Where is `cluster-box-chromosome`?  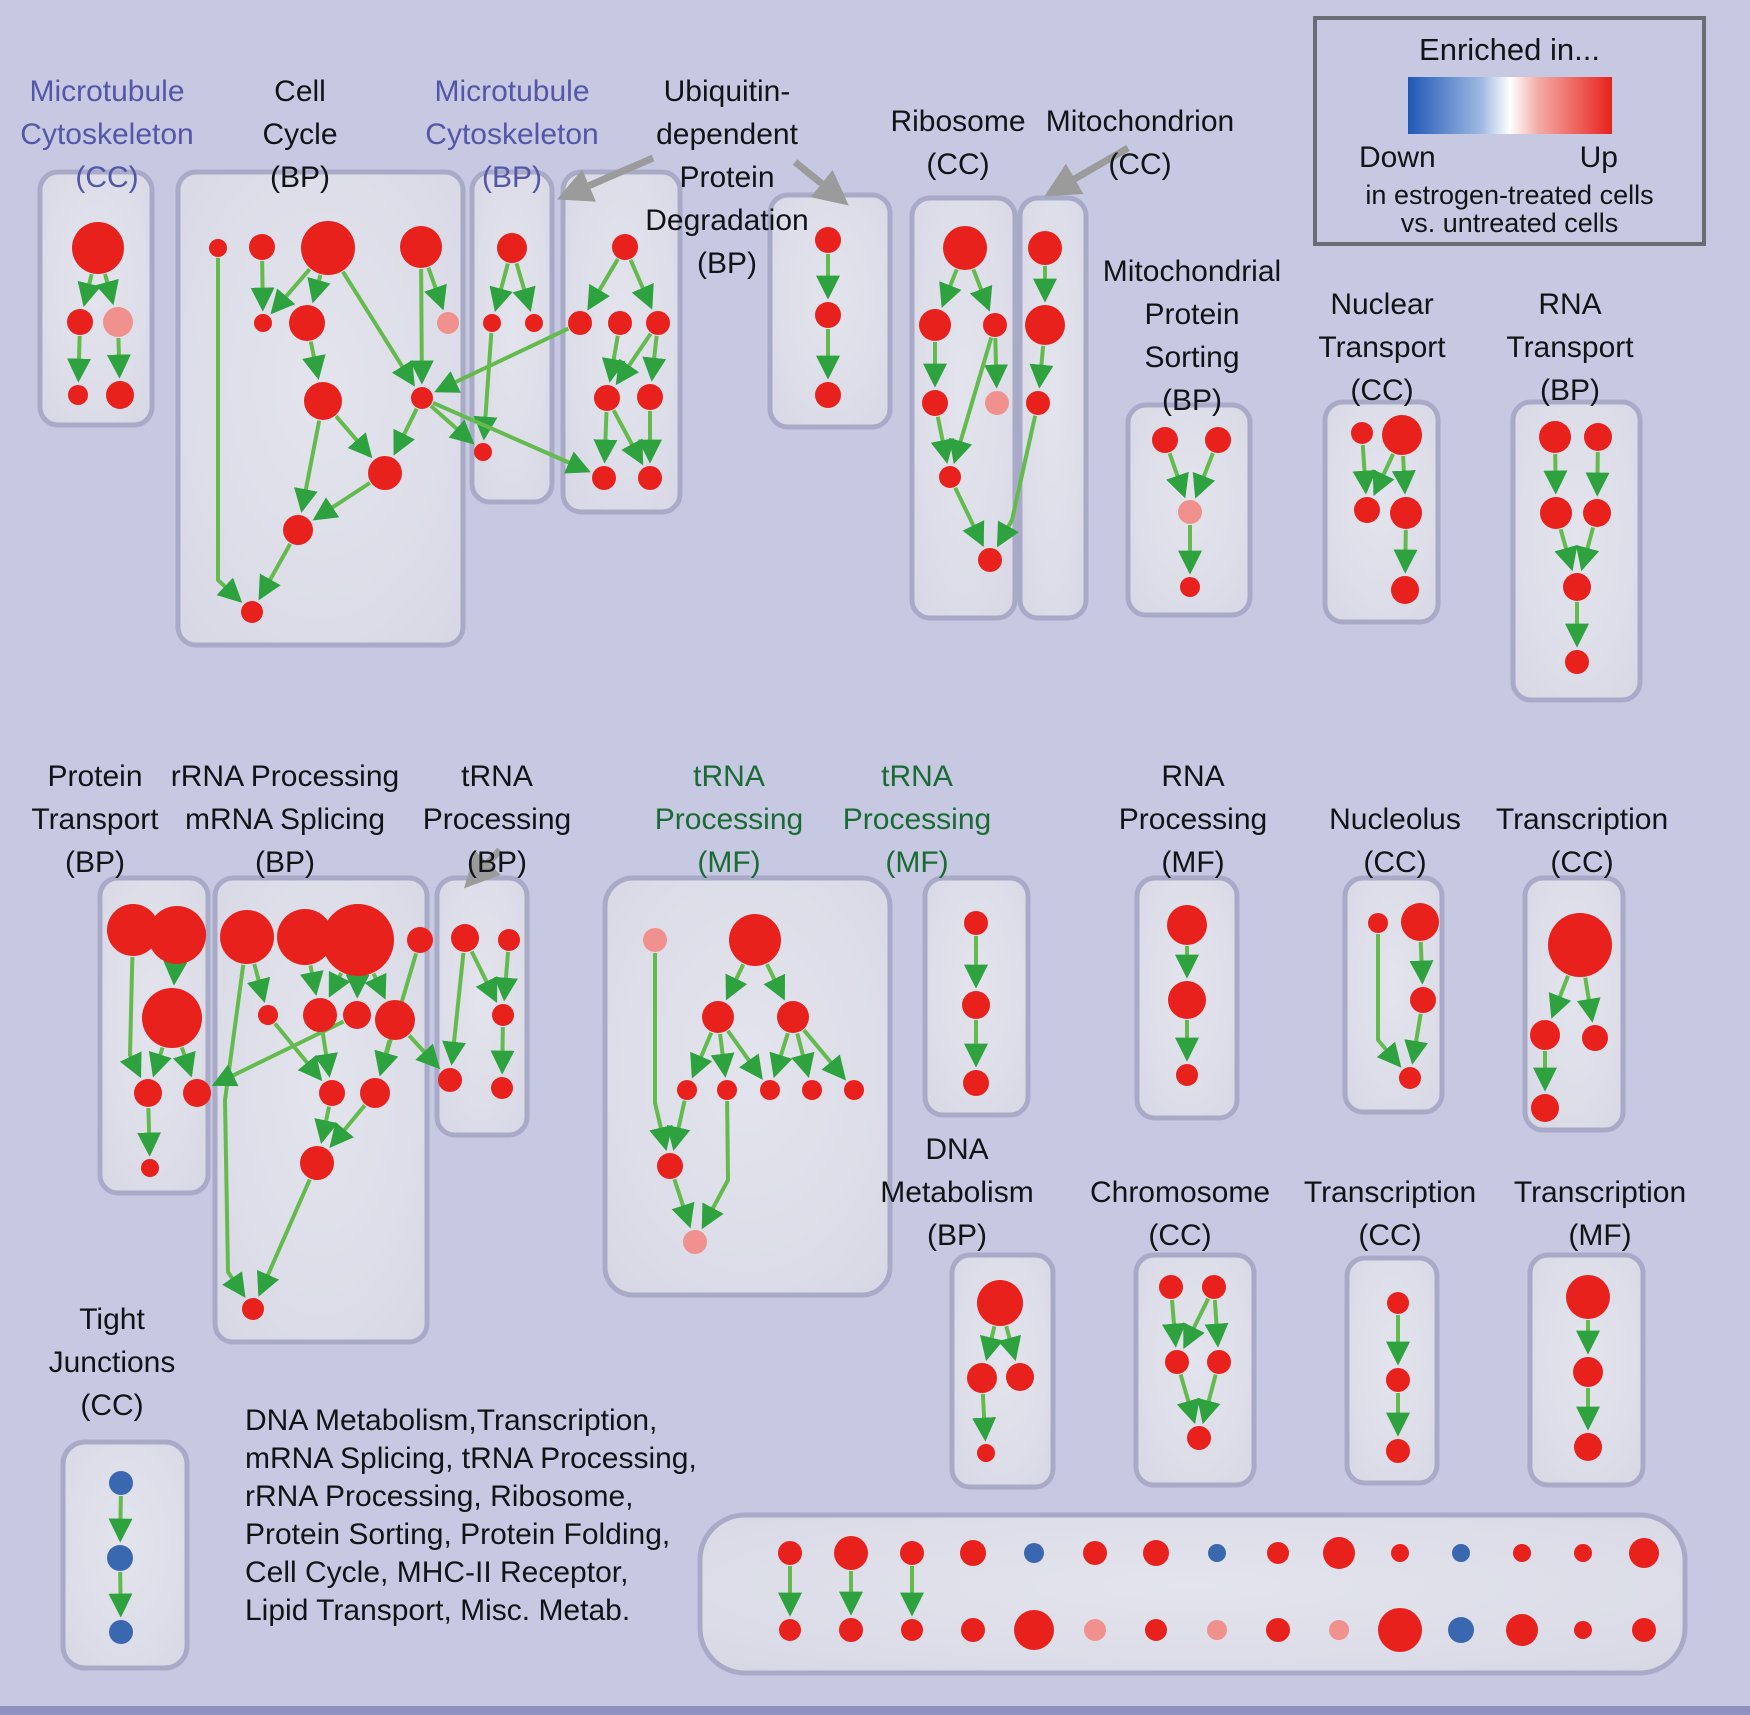 cluster-box-chromosome is located at coordinates (1195, 1370).